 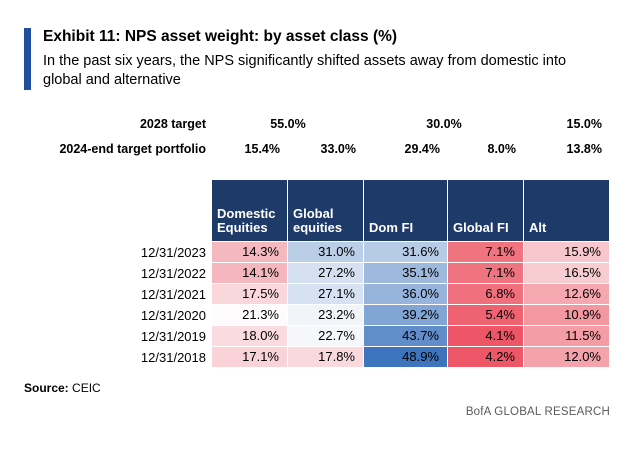 I want to click on row-date: 12/31/2018, so click(x=173, y=357).